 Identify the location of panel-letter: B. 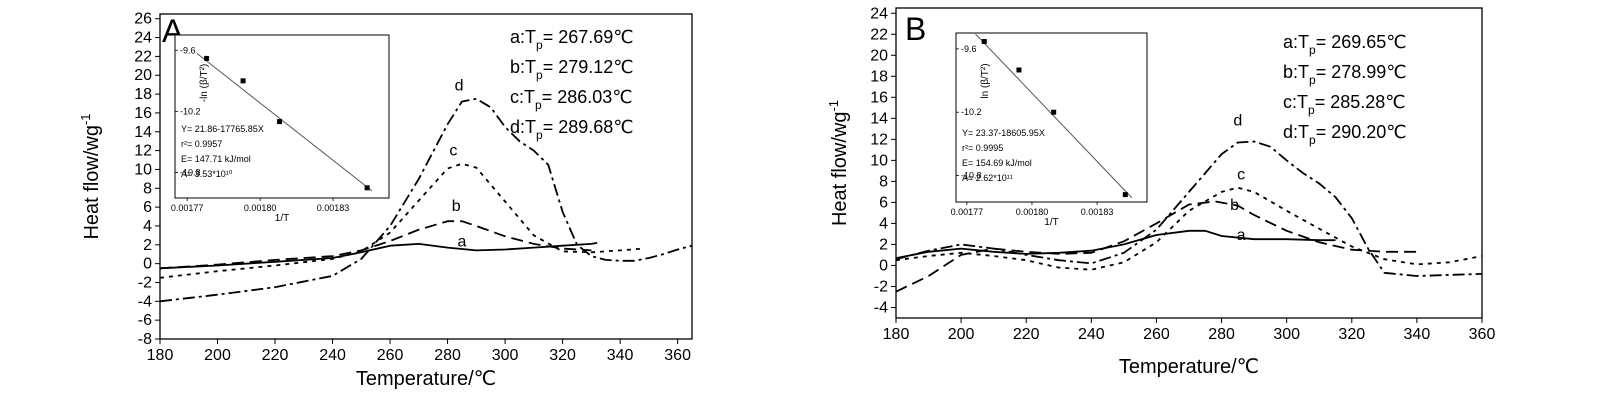
(915, 29).